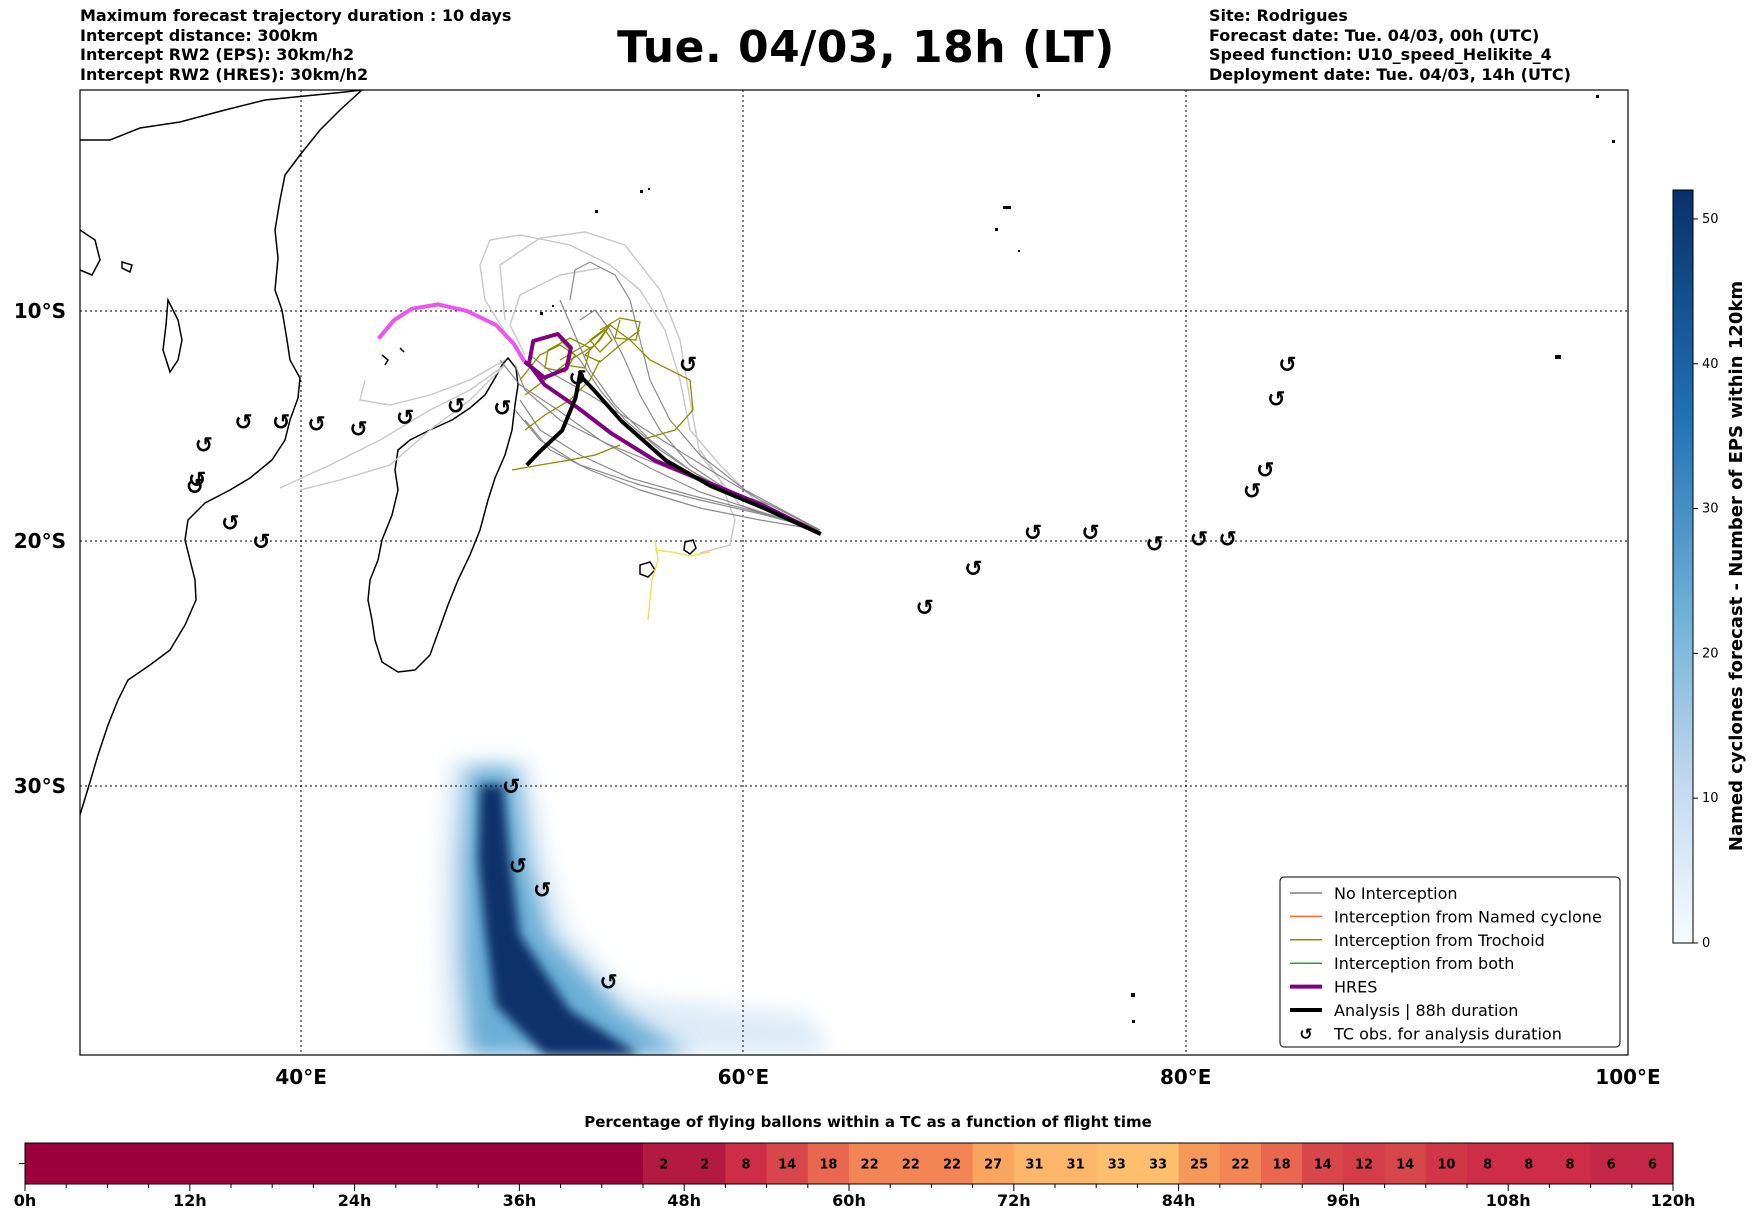 Image resolution: width=1752 pixels, height=1213 pixels. Describe the element at coordinates (40, 311) in the screenshot. I see `y-tick-label: 10°S` at that location.